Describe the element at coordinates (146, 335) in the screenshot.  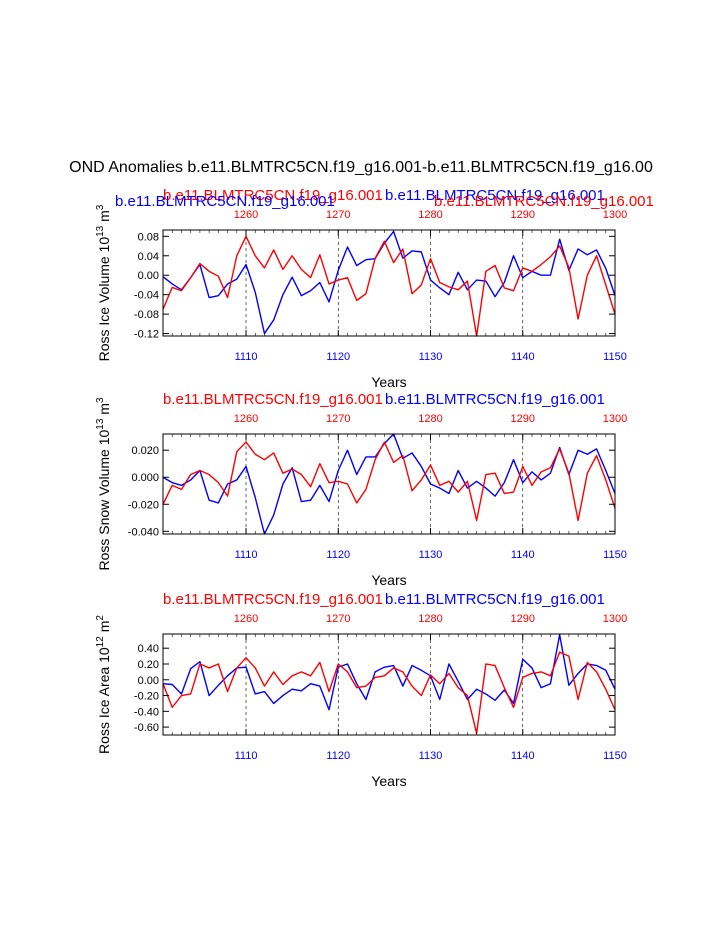
I see `y-tick-label: -0.12` at that location.